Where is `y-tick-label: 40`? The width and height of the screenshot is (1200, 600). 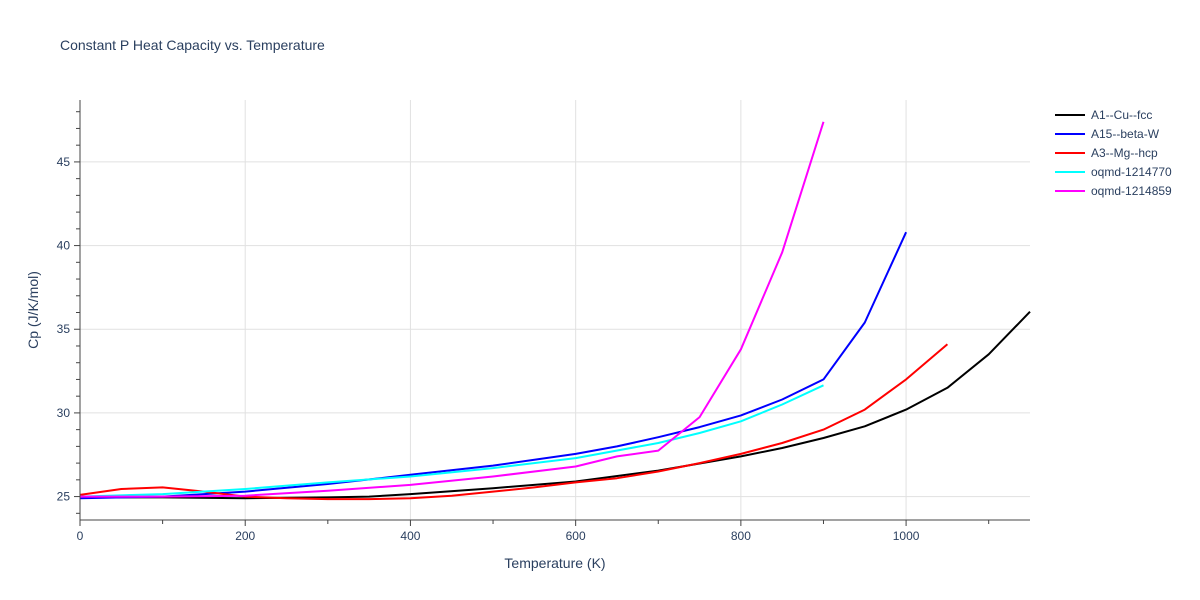 y-tick-label: 40 is located at coordinates (64, 246).